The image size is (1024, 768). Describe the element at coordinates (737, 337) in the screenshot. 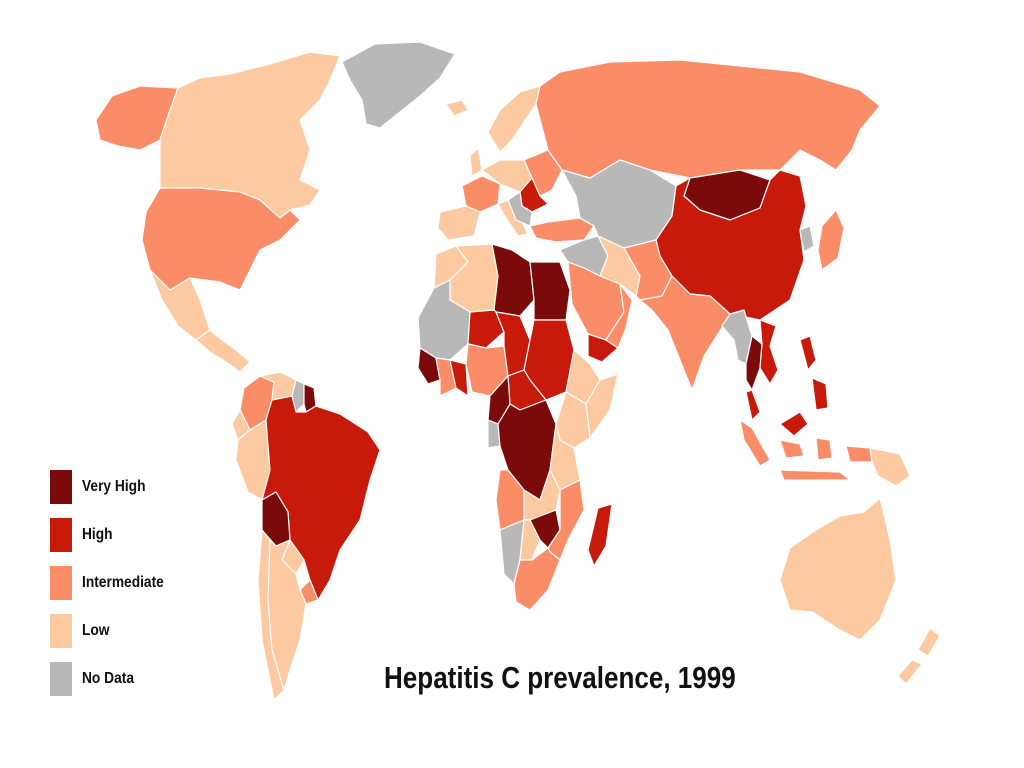

I see `region-myanmar` at that location.